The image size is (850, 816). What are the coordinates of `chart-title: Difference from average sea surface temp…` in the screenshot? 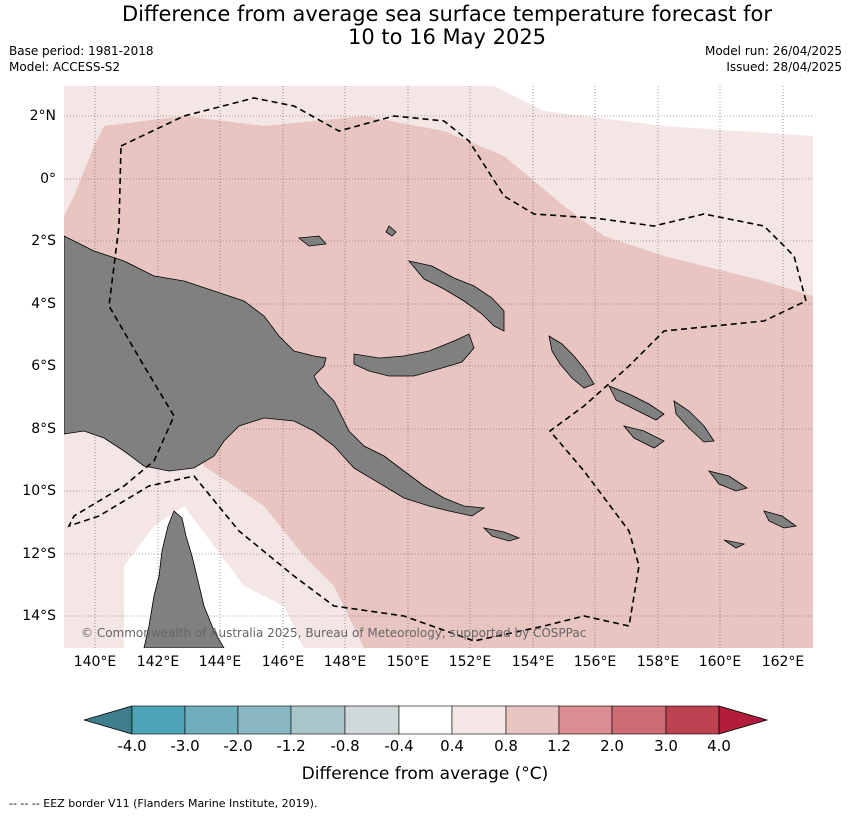 It's located at (425, 26).